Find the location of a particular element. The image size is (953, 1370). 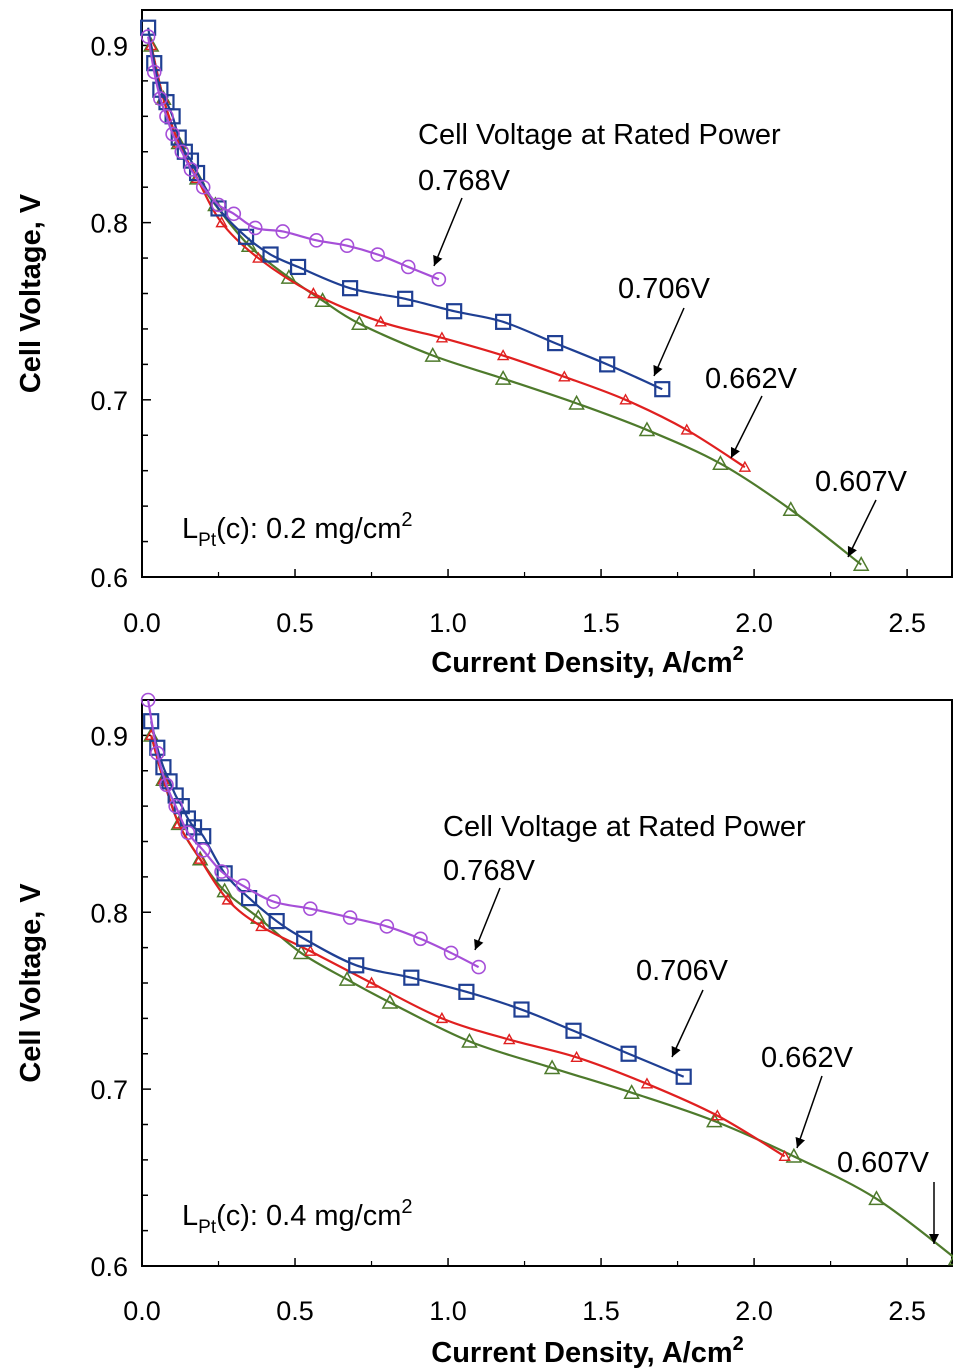

y-tick-label: 0.7 is located at coordinates (109, 401).